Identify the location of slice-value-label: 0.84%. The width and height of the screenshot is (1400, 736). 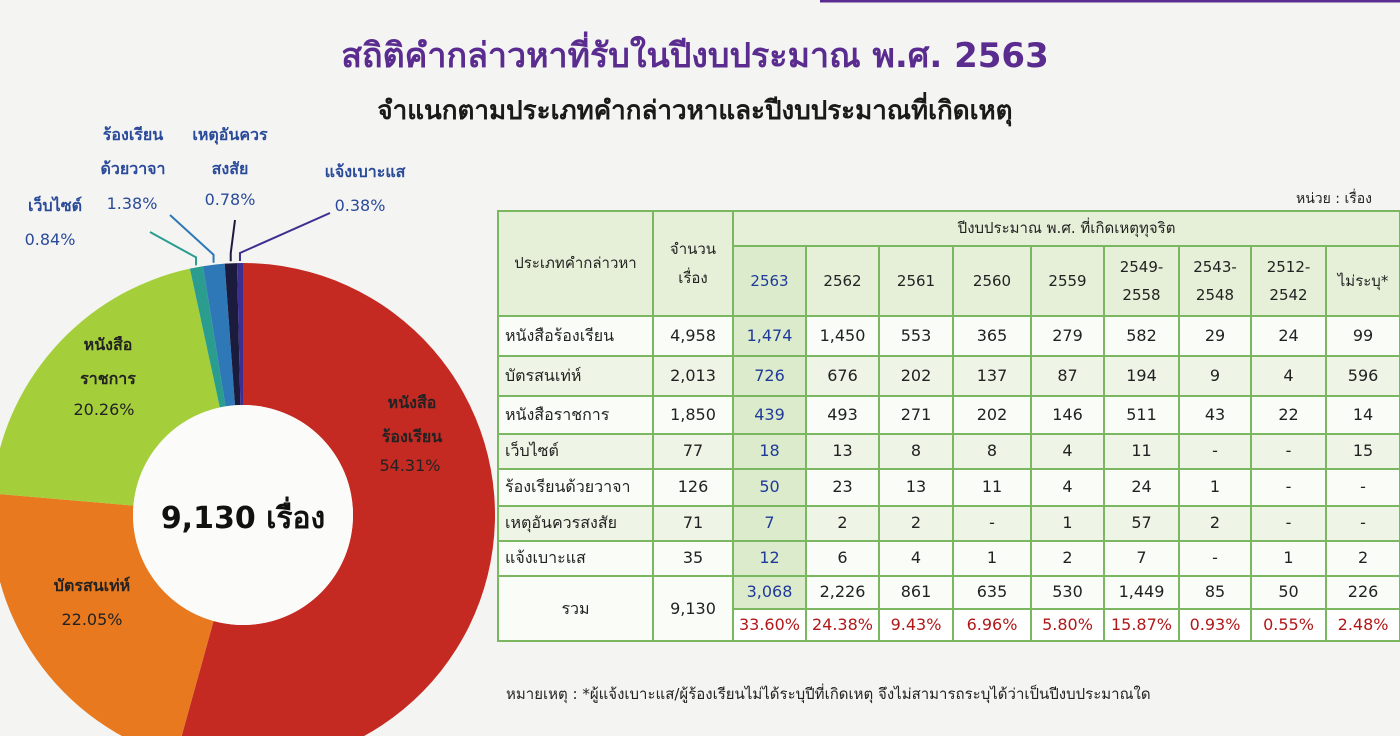
(50, 239).